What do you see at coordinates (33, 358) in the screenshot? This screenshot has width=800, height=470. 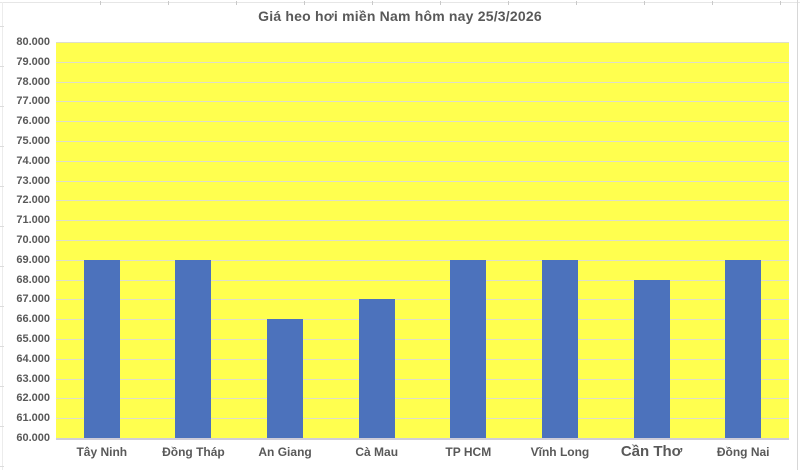 I see `y-tick-label: 64.000` at bounding box center [33, 358].